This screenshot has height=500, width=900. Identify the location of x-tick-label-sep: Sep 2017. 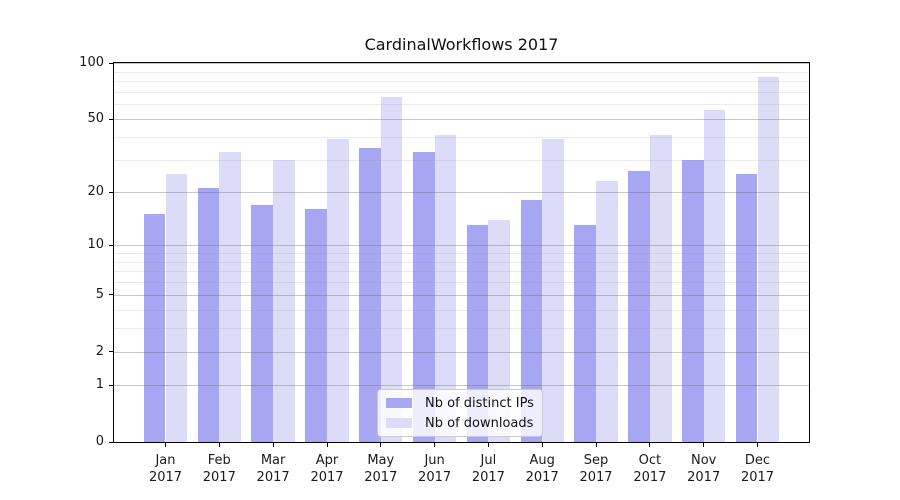
(596, 469).